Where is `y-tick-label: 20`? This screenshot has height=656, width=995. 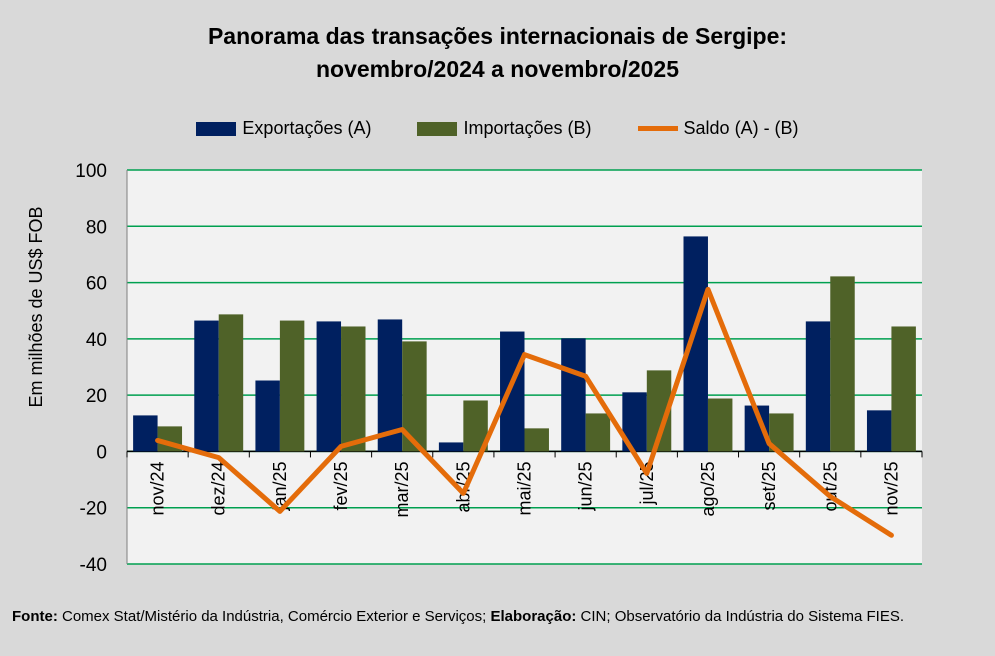
y-tick-label: 20 is located at coordinates (96, 396).